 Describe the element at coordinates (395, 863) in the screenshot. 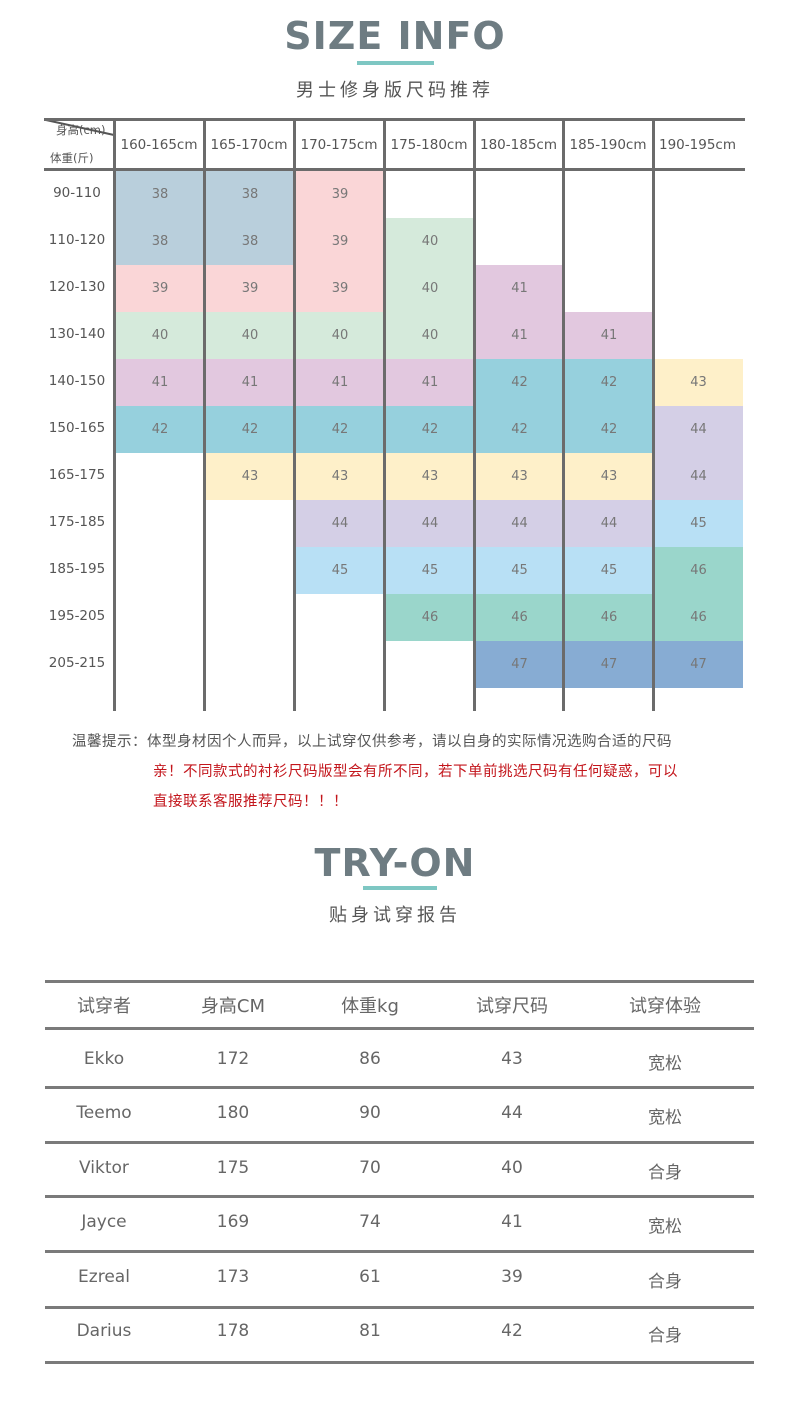

I see `try-on-title: TRY-ON` at that location.